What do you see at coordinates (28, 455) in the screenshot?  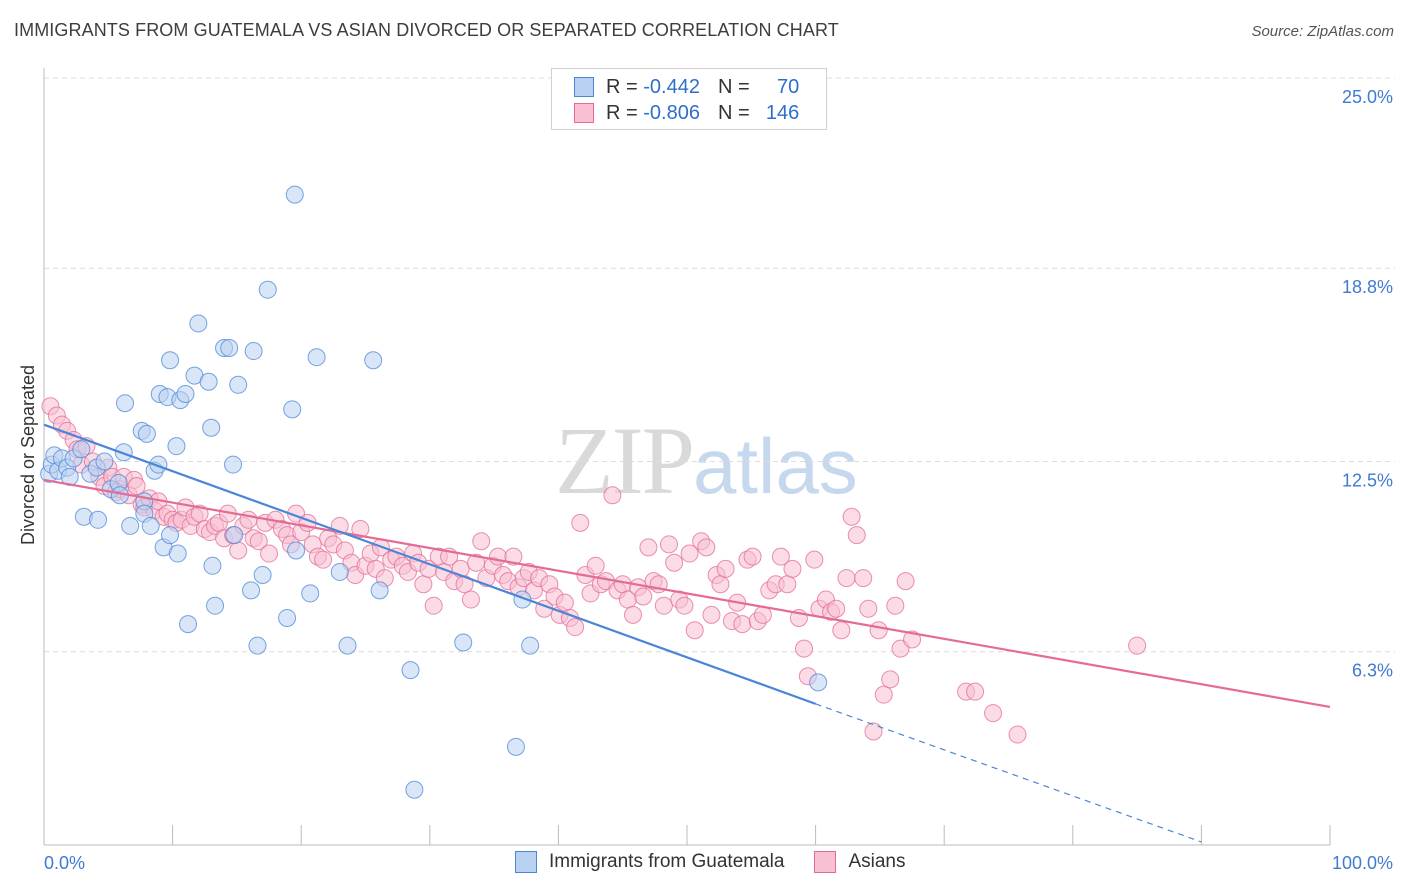 I see `y-axis-label: Divorced or Separated` at bounding box center [28, 455].